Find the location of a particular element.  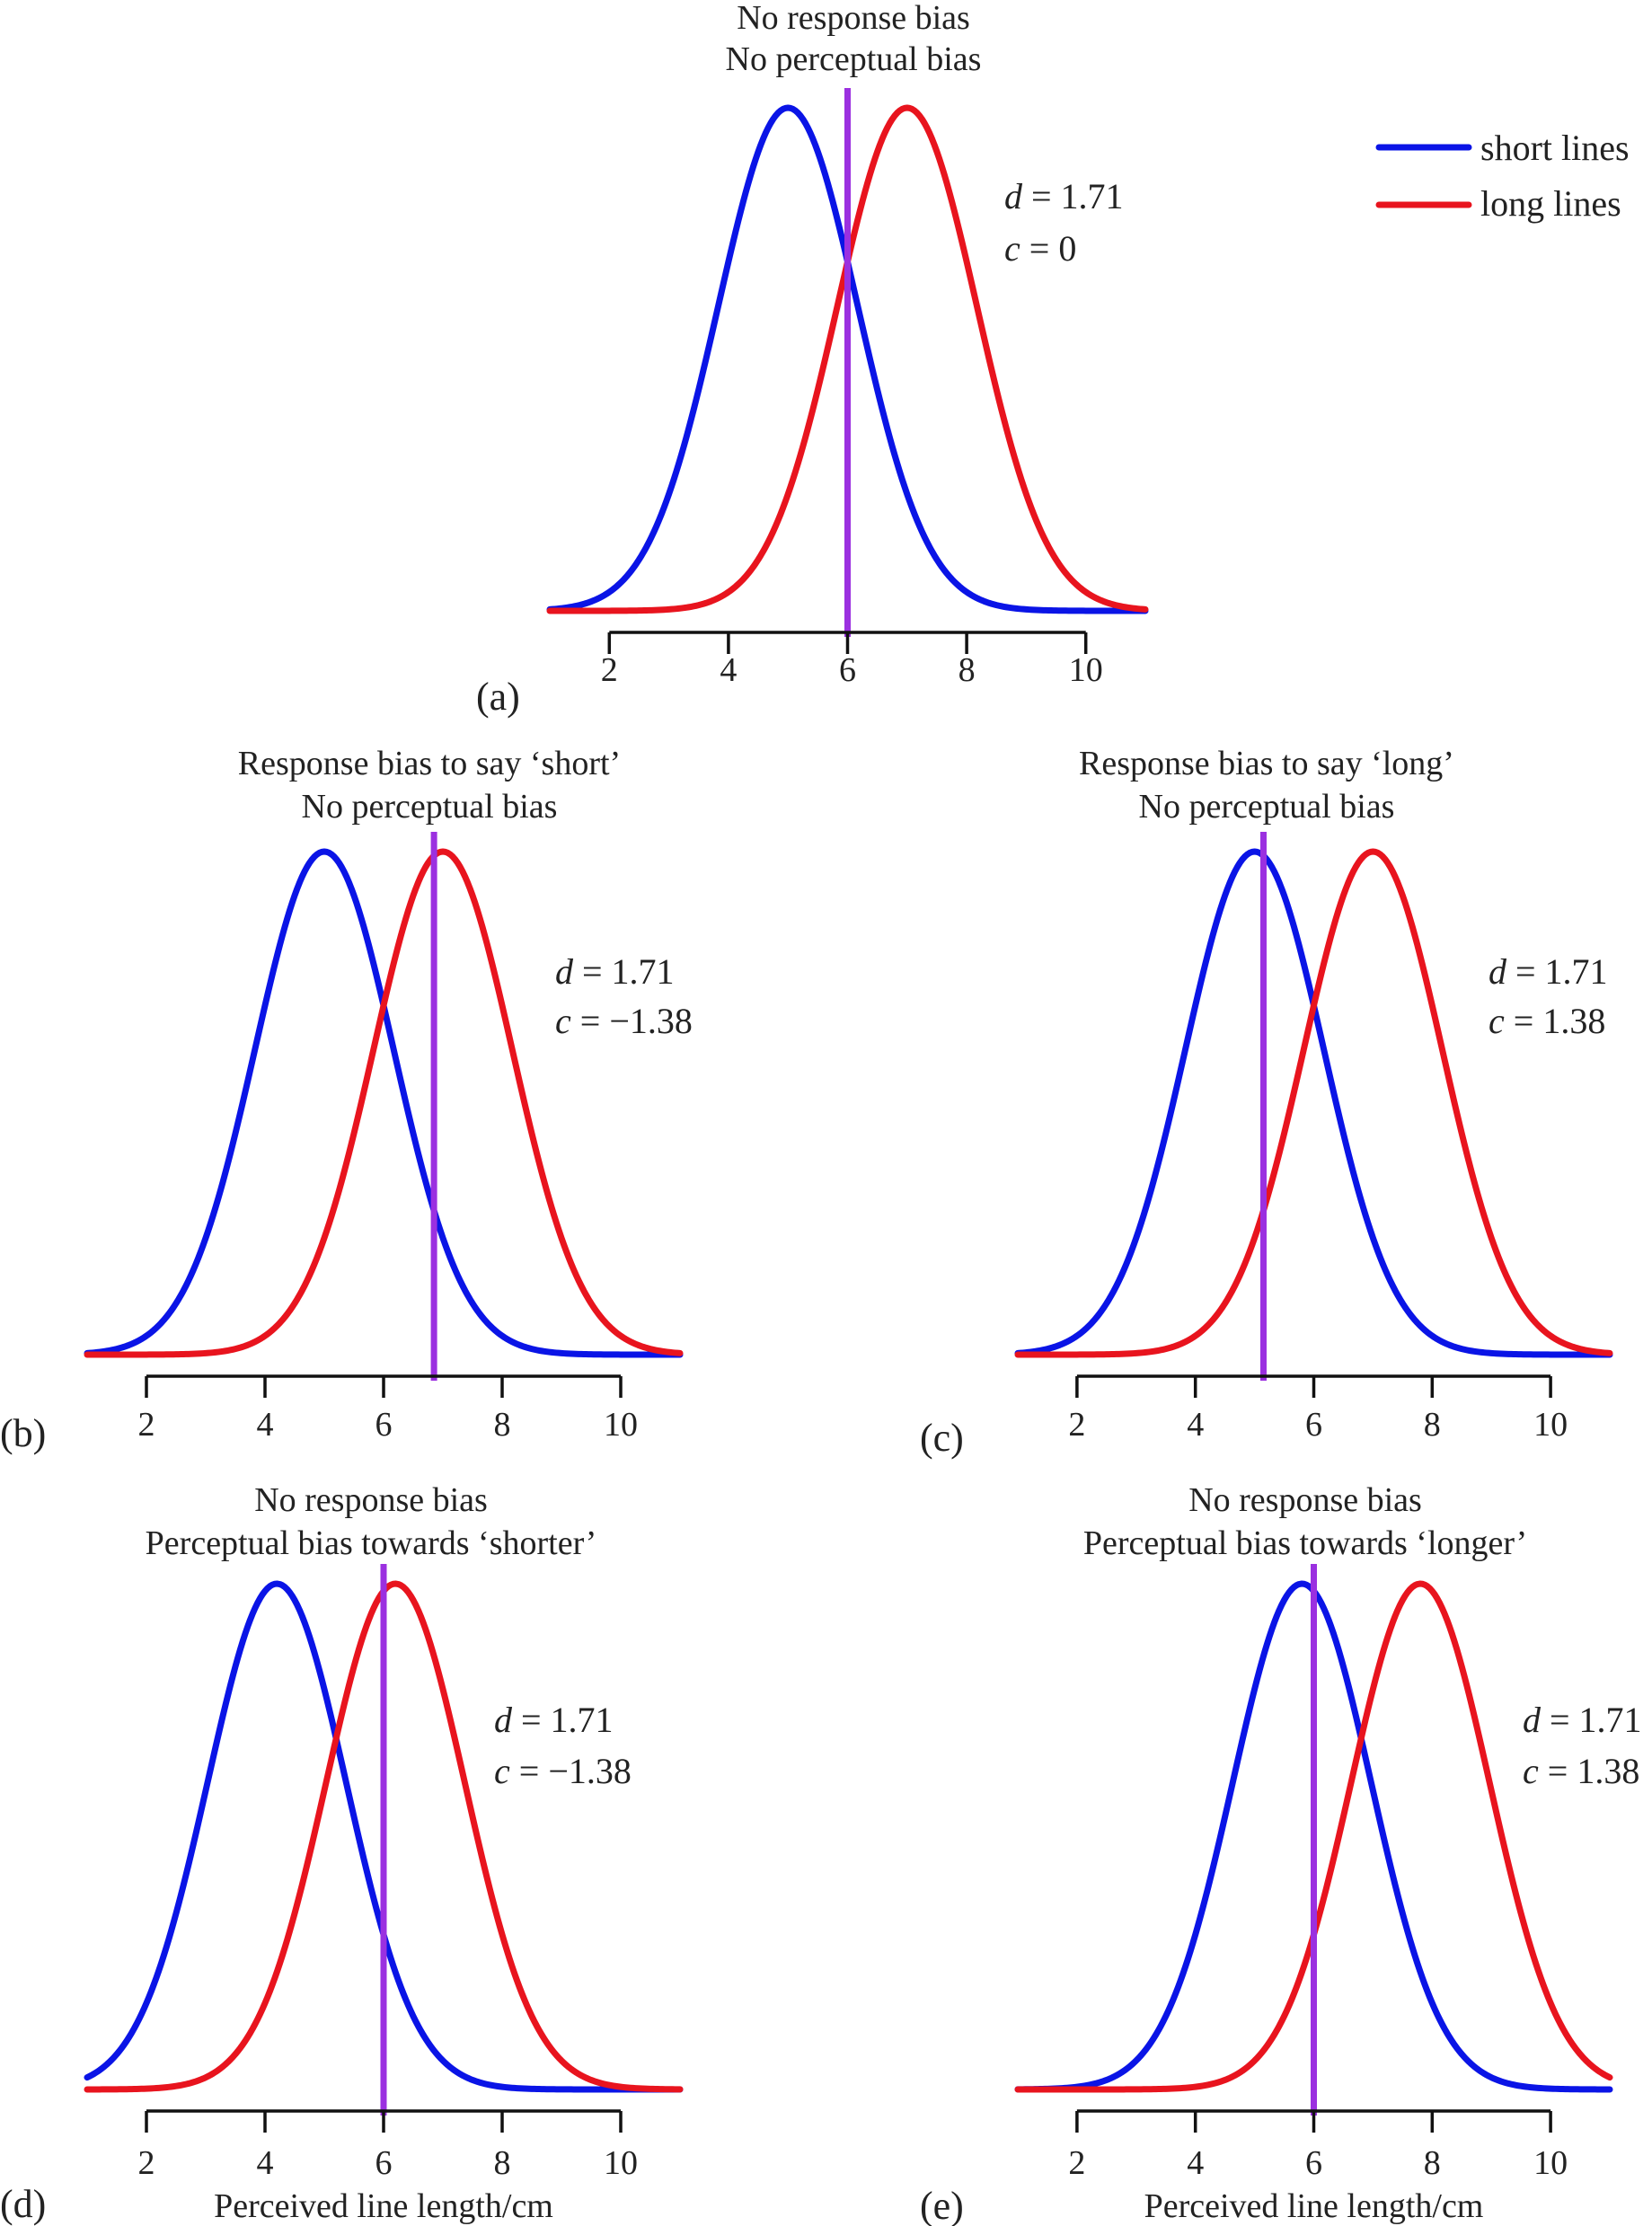

x-tick-label-a-6: 6 is located at coordinates (847, 670).